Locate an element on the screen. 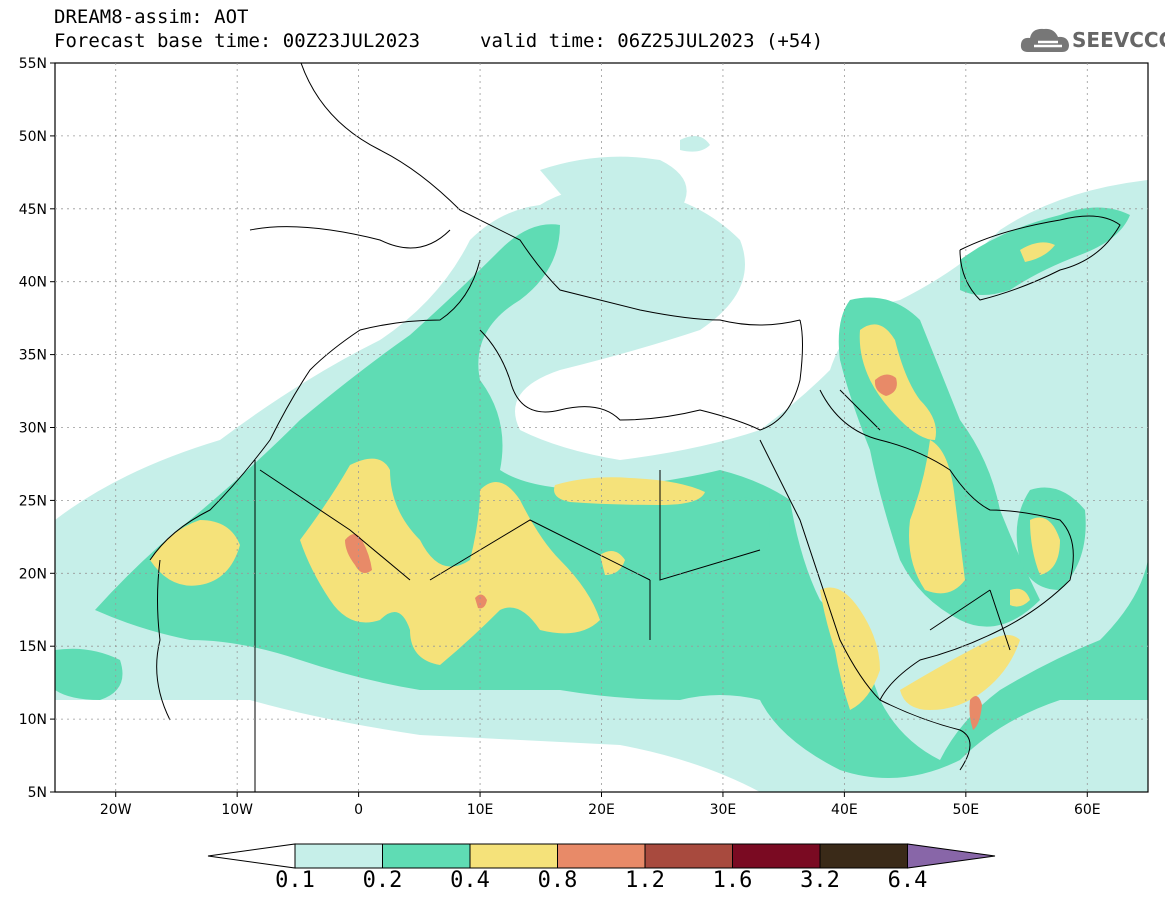 The width and height of the screenshot is (1165, 905). legend-label: 0.8 is located at coordinates (557, 880).